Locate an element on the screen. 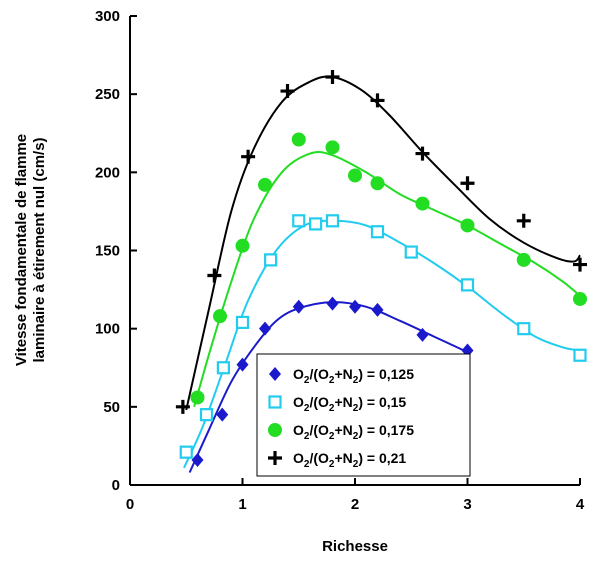 This screenshot has width=593, height=561. x-tick-label: 4 is located at coordinates (580, 504).